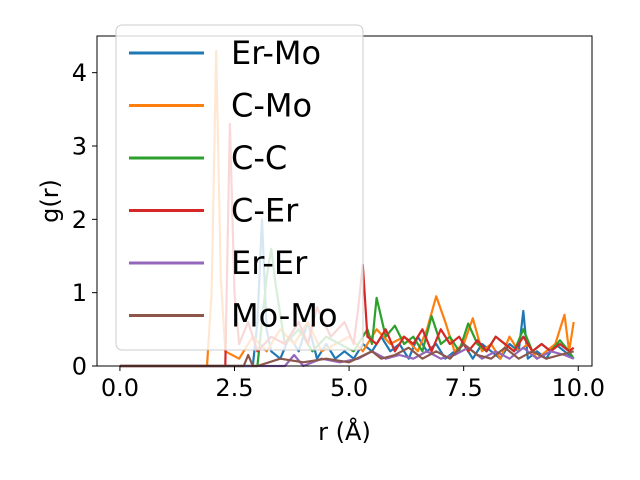  Describe the element at coordinates (79, 293) in the screenshot. I see `y-tick-label: 1` at that location.